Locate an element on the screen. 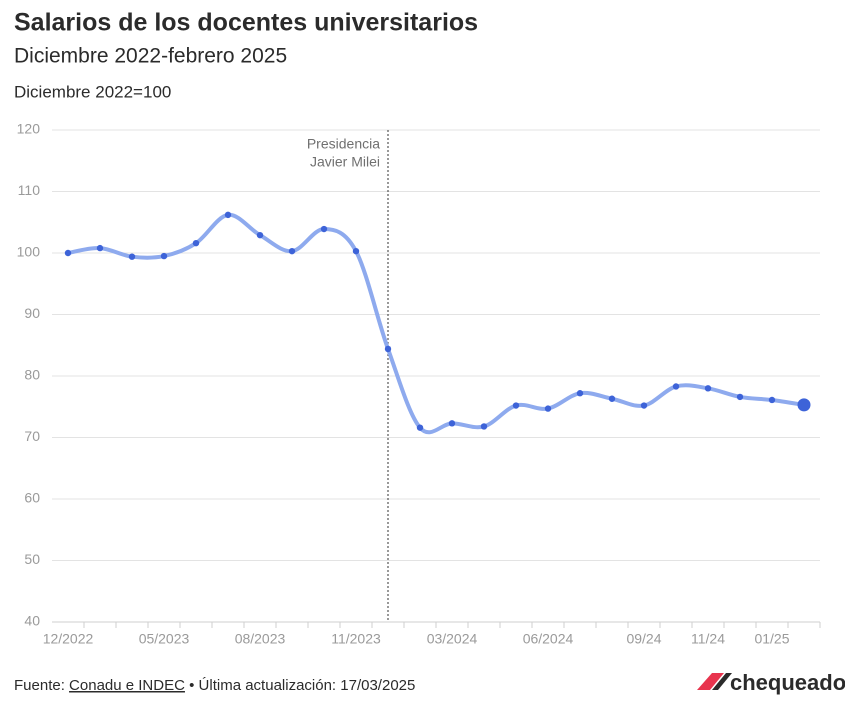 This screenshot has height=702, width=845. logo-text: chequeado is located at coordinates (787, 682).